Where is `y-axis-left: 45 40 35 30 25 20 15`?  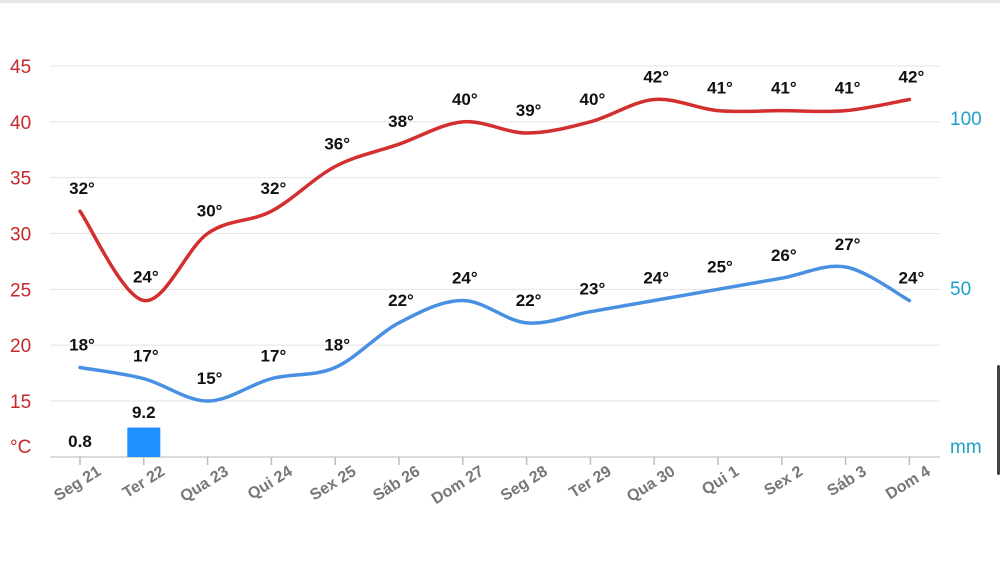 y-axis-left: 45 40 35 30 25 20 15 is located at coordinates (20, 235).